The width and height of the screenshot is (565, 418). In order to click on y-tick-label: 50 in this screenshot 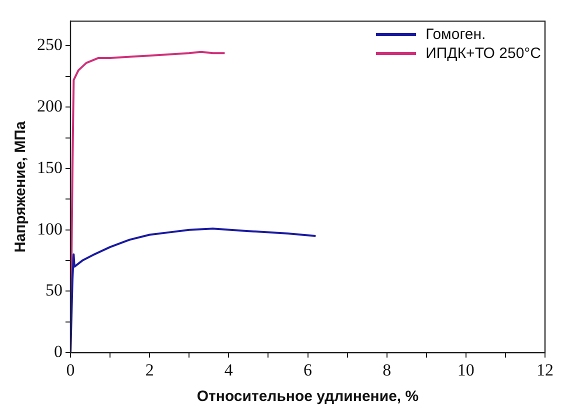, I will do `click(54, 290)`.